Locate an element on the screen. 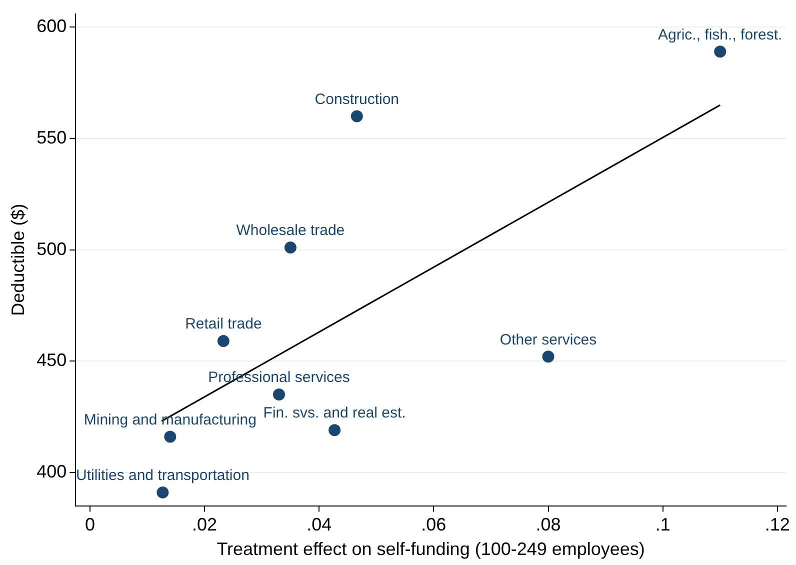  annotation: Mining and manufacturing is located at coordinates (170, 419).